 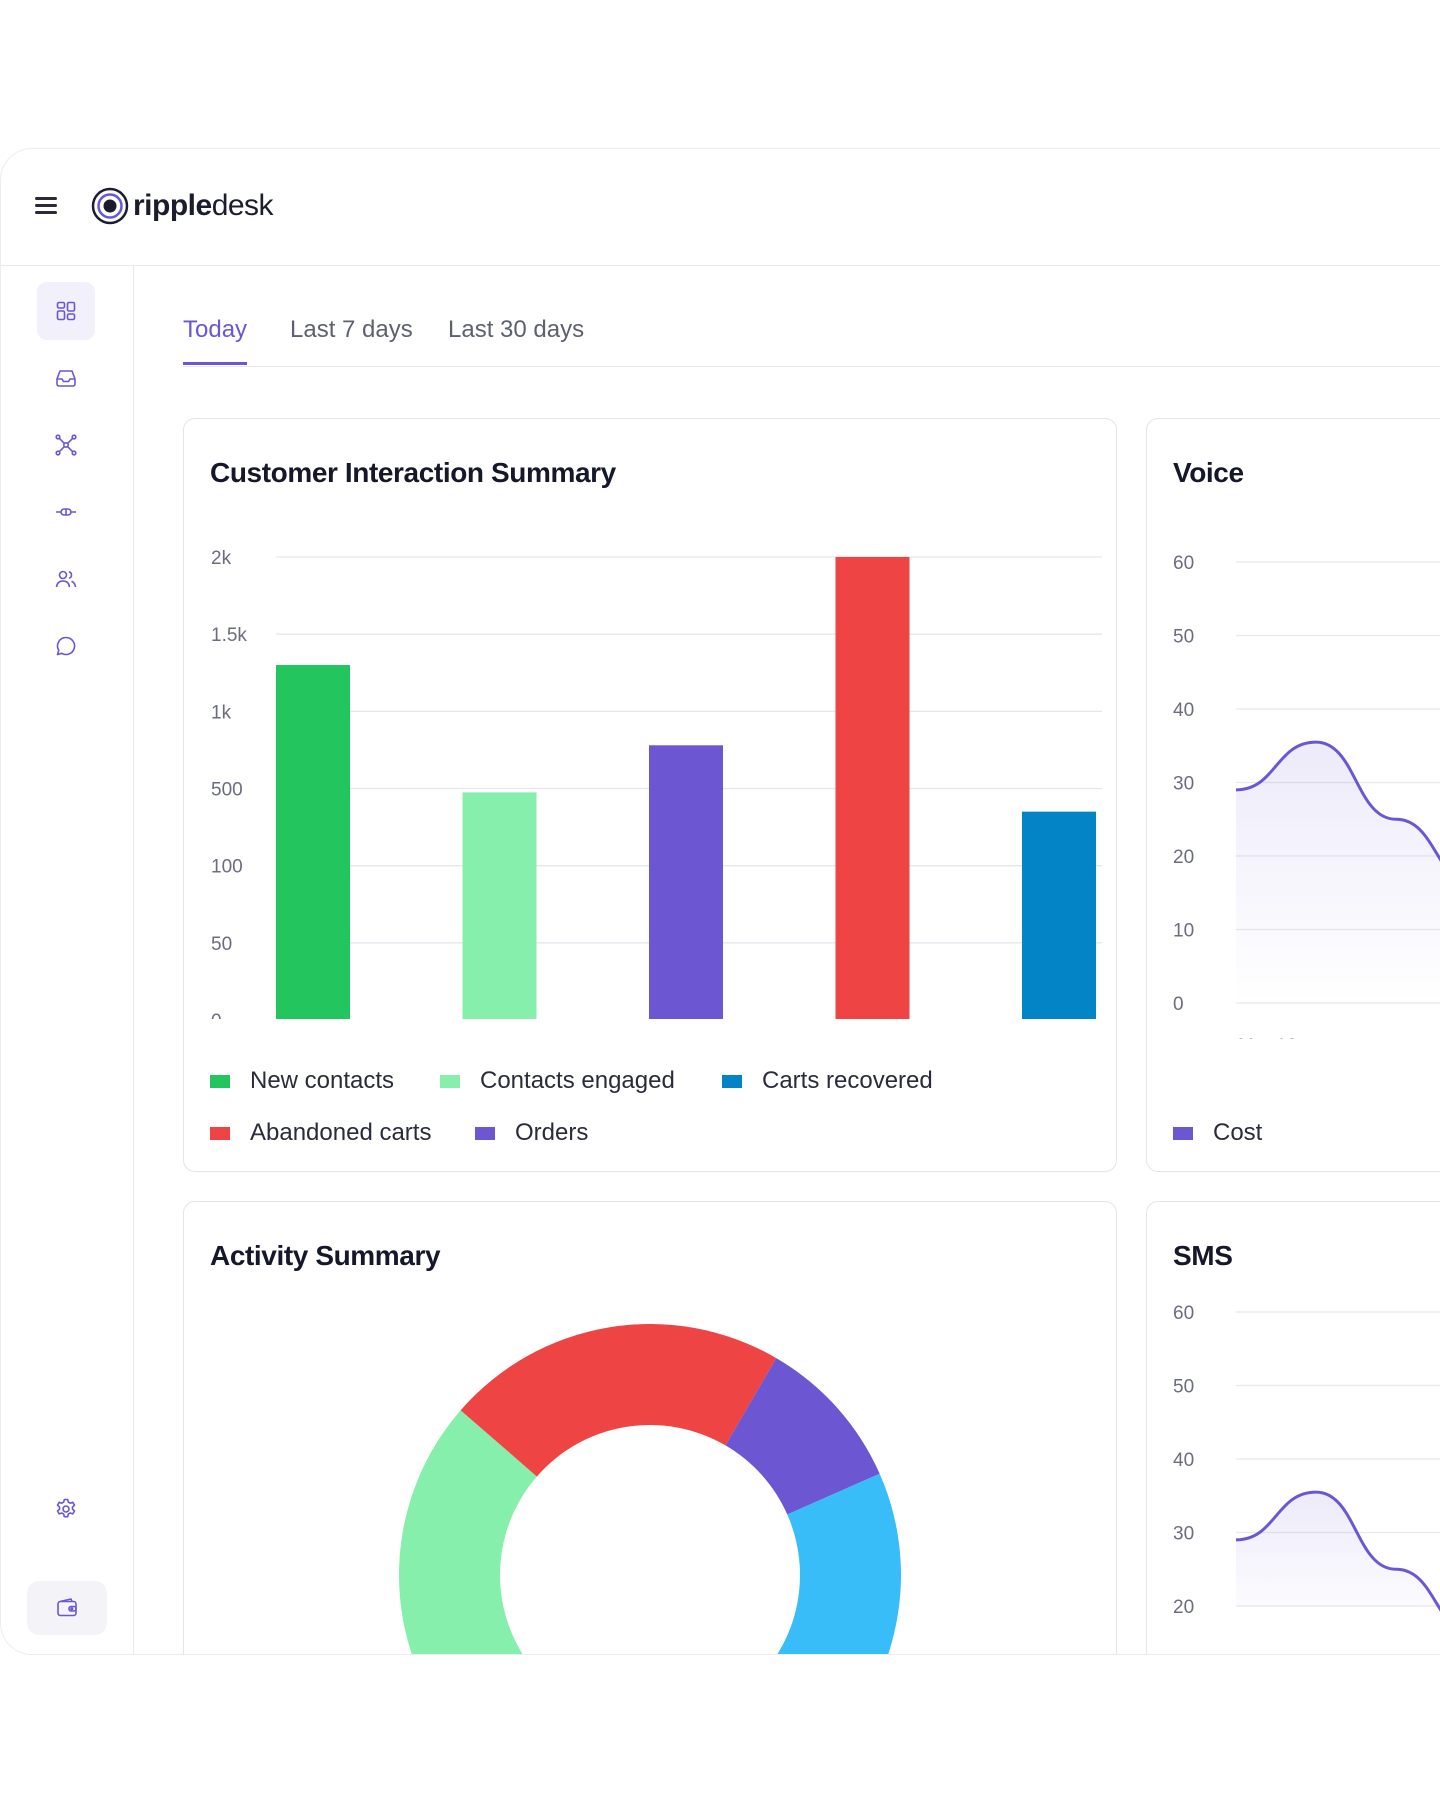 I want to click on sms-card: SMS 60 50 40 30 20, so click(x=1293, y=1427).